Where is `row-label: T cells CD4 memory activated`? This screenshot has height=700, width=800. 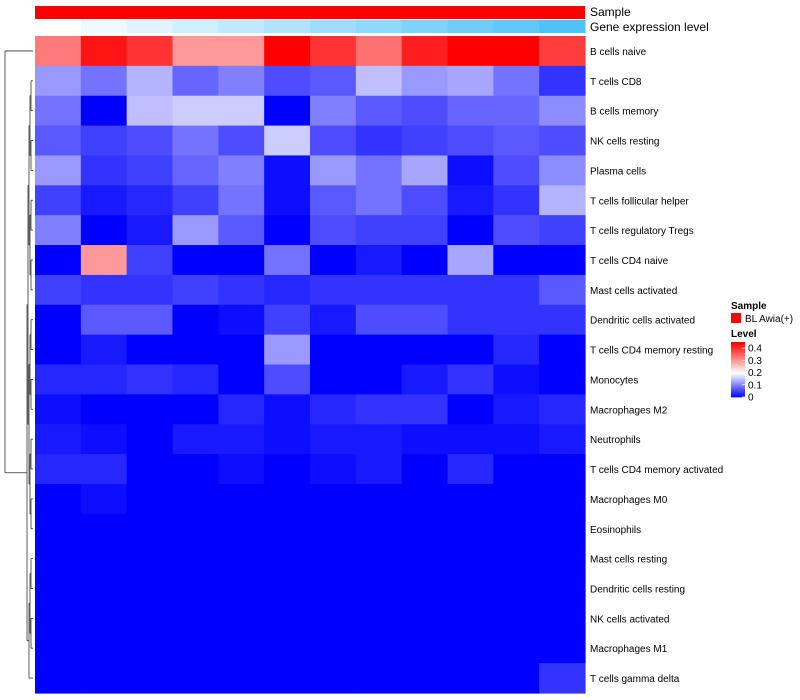
row-label: T cells CD4 memory activated is located at coordinates (656, 470).